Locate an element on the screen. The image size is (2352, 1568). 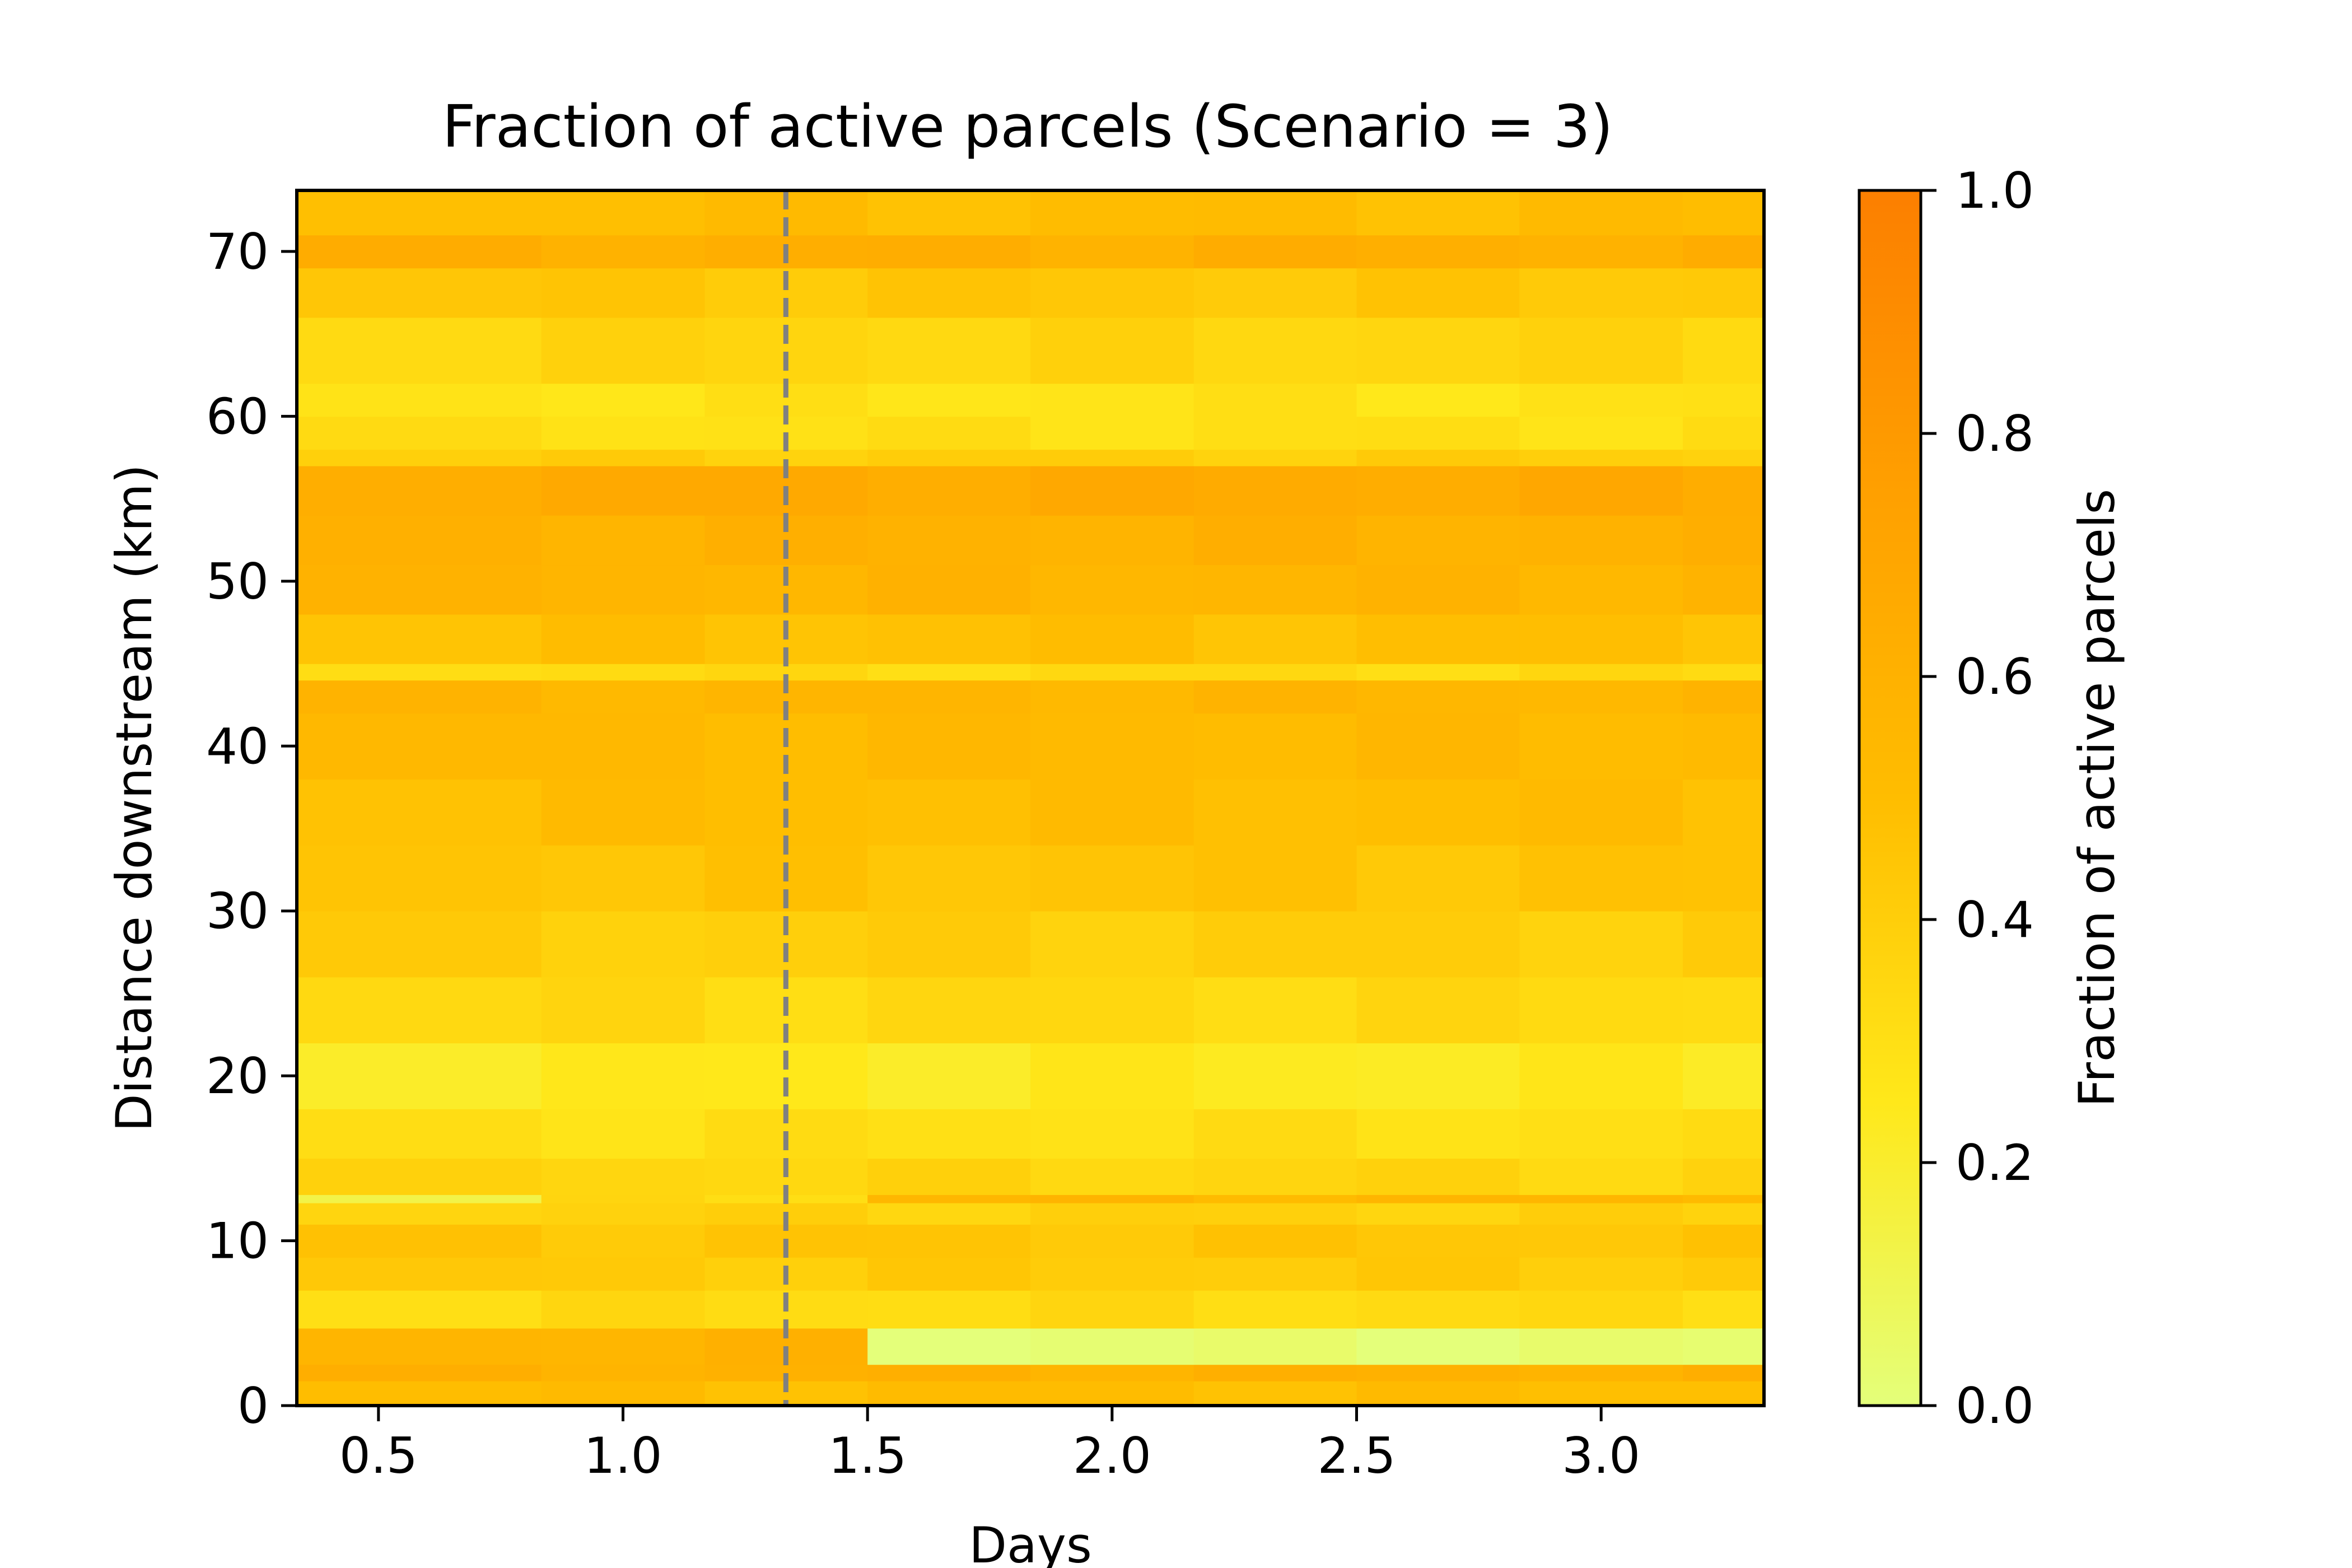
y-tick-label: 20 is located at coordinates (238, 1076).